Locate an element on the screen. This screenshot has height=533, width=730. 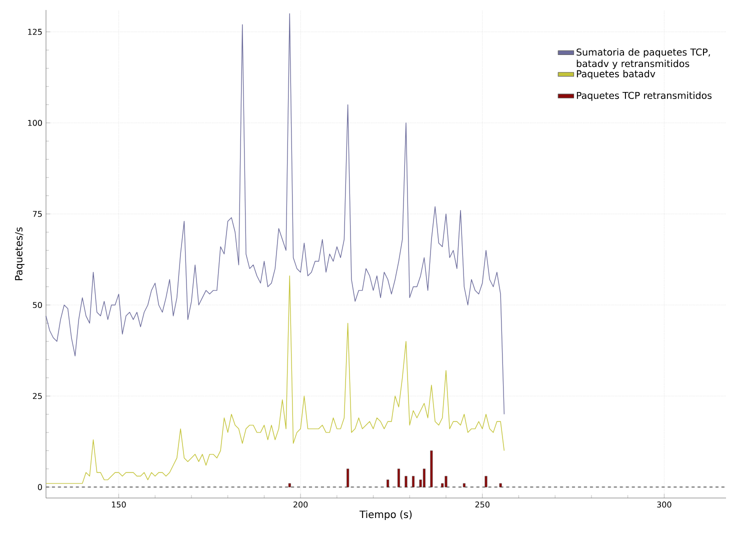
y-axis-title: Paquetes/s is located at coordinates (19, 253).